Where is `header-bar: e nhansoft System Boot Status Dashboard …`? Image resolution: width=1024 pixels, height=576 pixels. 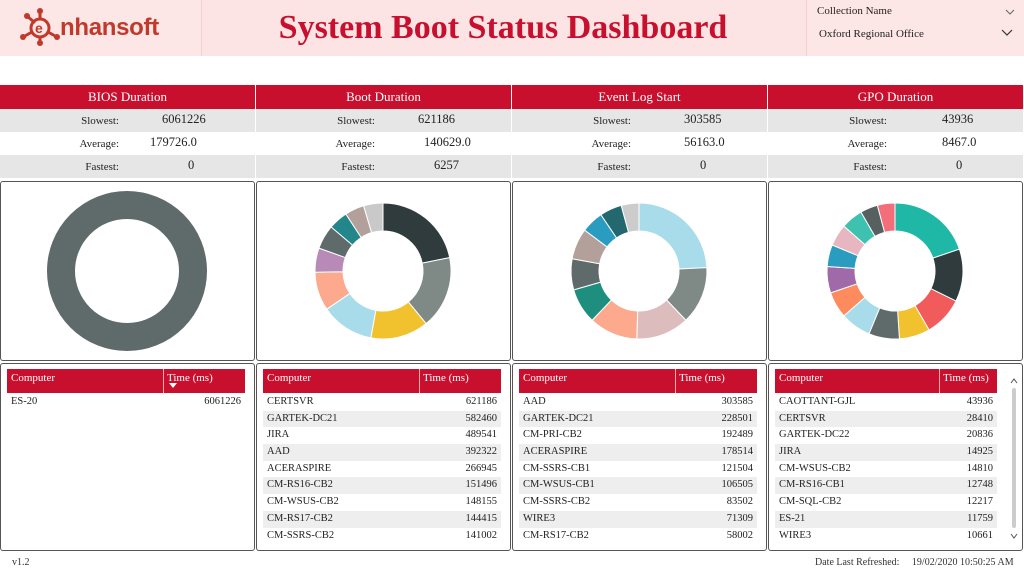
header-bar: e nhansoft System Boot Status Dashboard … is located at coordinates (512, 28).